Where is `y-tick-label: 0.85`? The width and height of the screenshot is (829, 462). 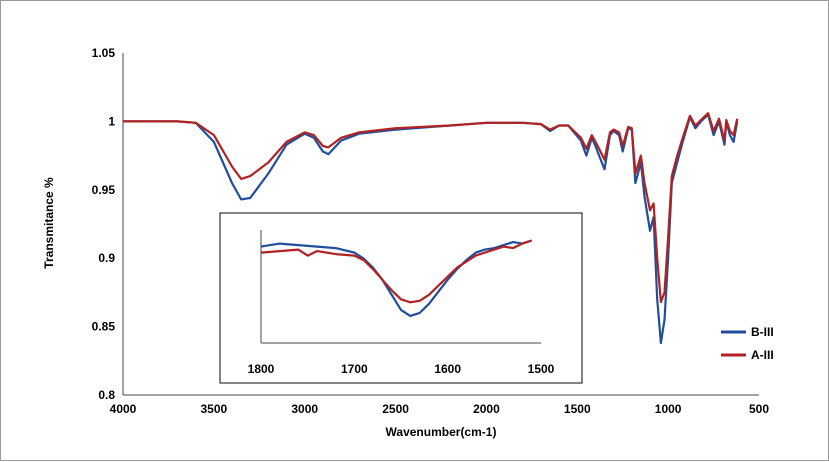
y-tick-label: 0.85 is located at coordinates (104, 327).